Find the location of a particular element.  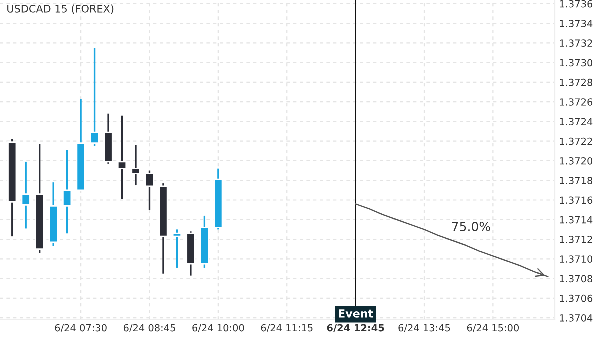

y-tick-label: 1.3730 is located at coordinates (576, 63).